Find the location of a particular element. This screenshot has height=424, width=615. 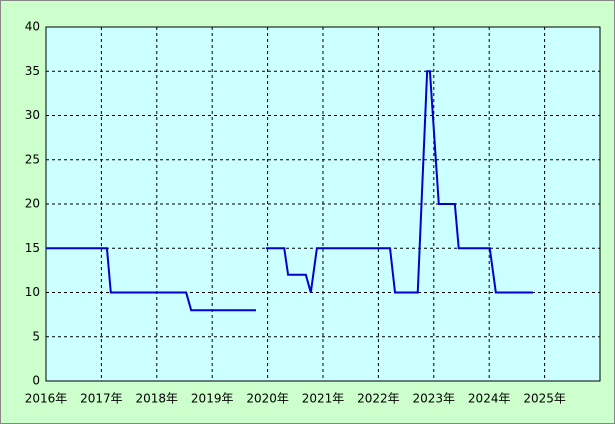

x-tick-label: 2018年 is located at coordinates (157, 399).